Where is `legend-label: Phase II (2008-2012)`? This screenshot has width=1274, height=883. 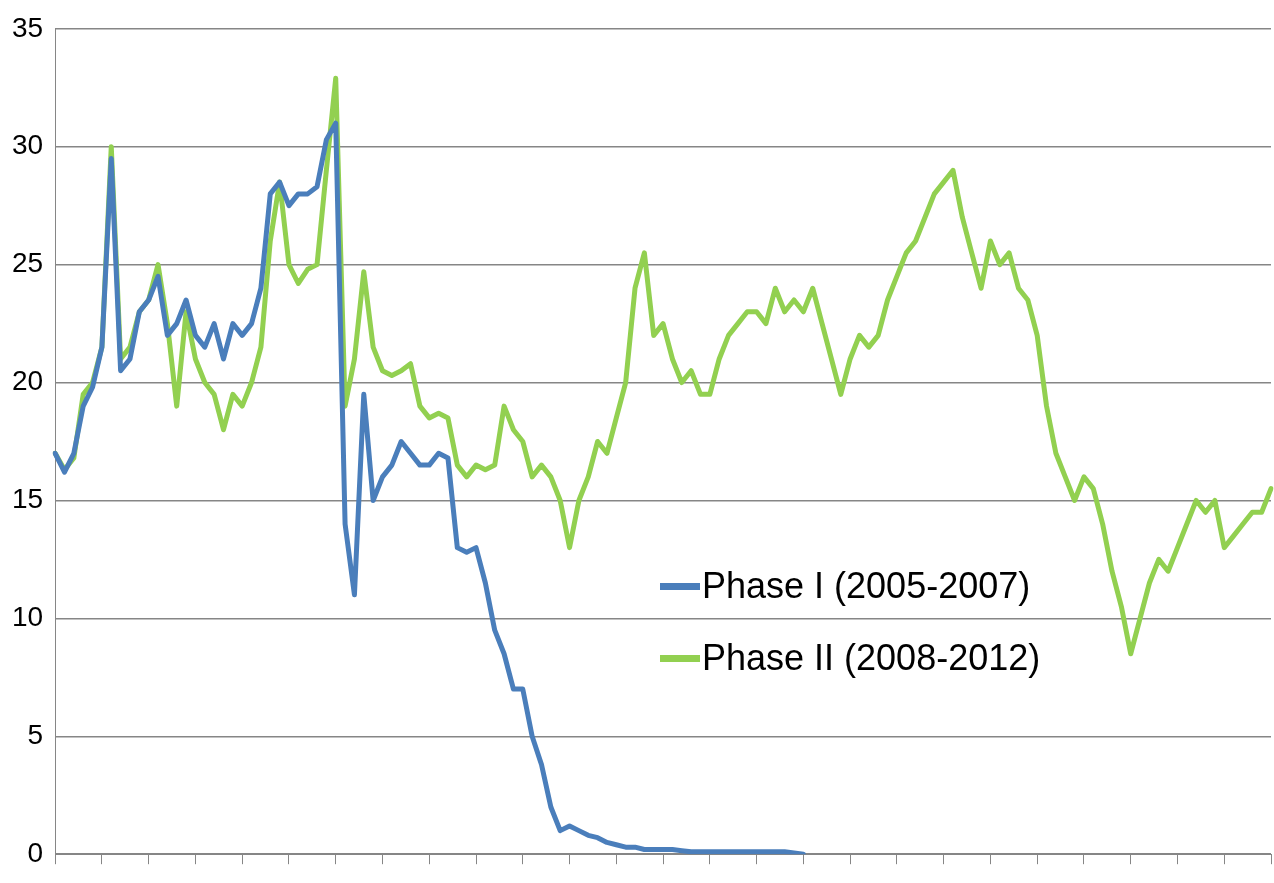 legend-label: Phase II (2008-2012) is located at coordinates (871, 658).